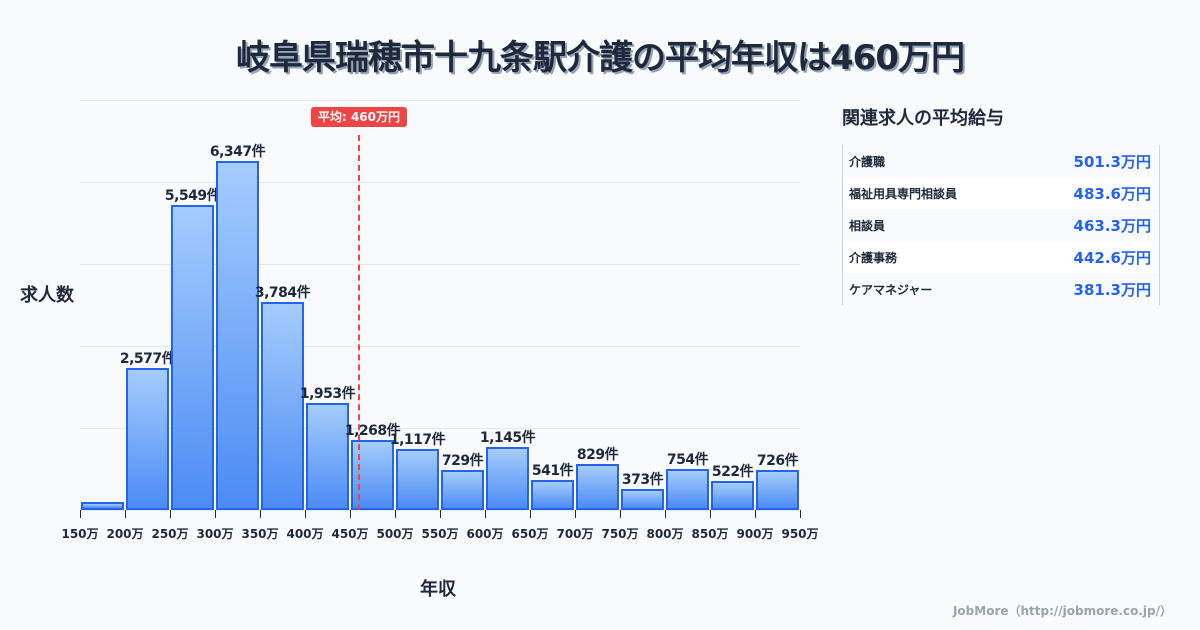 The height and width of the screenshot is (630, 1200). Describe the element at coordinates (867, 161) in the screenshot. I see `job-title: 介護職` at that location.